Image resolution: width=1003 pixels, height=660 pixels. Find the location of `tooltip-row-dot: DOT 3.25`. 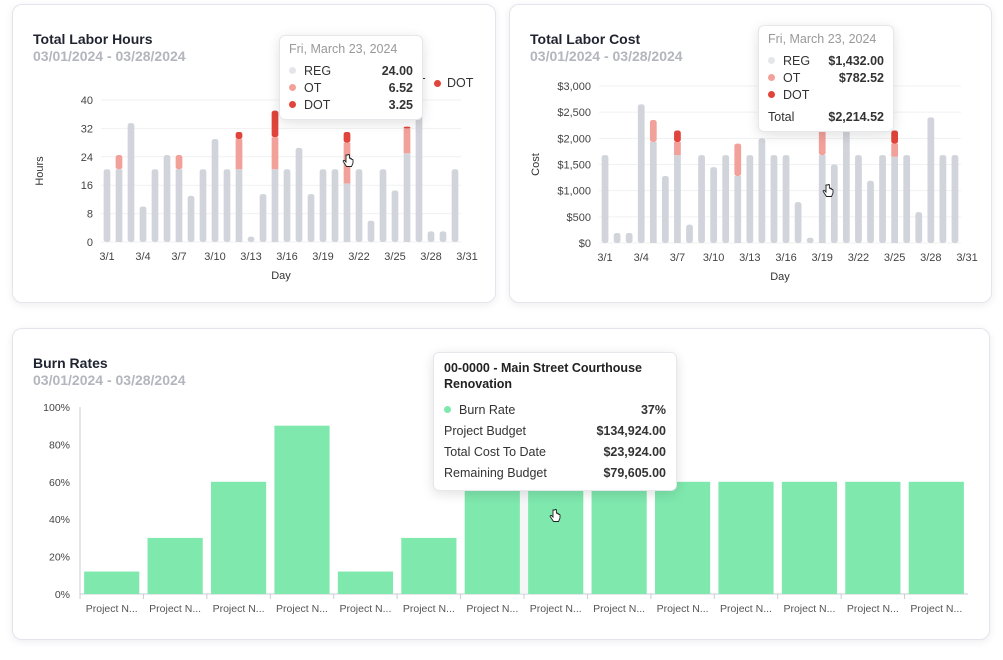

tooltip-row-dot: DOT 3.25 is located at coordinates (351, 104).